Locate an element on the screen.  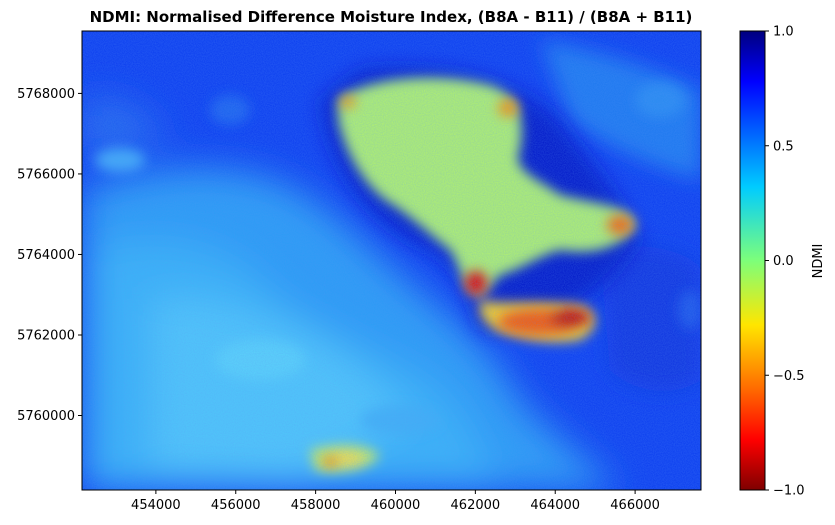
y-tick-label: 5762000 is located at coordinates (46, 335).